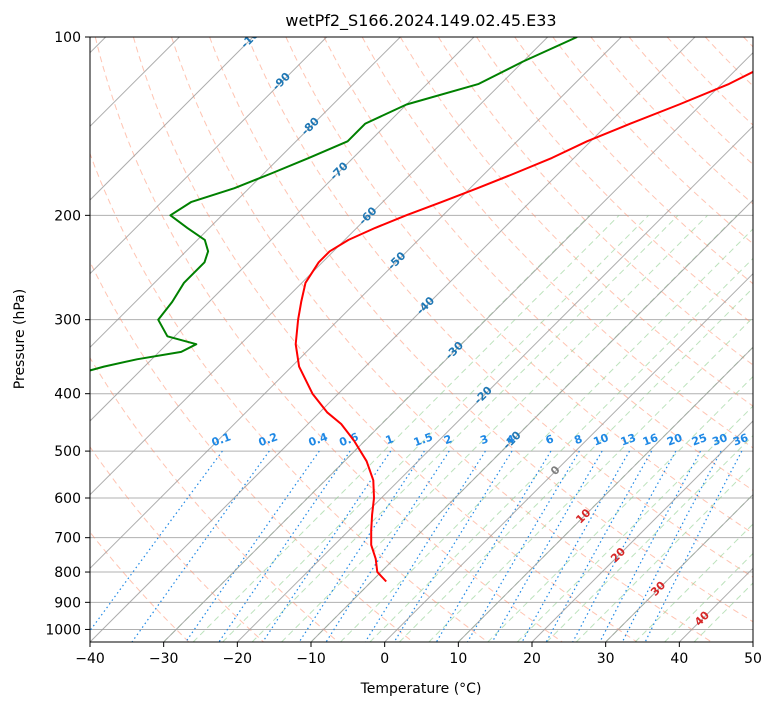 The width and height of the screenshot is (775, 708). Describe the element at coordinates (650, 440) in the screenshot. I see `mixing-ratio-label: 16` at that location.